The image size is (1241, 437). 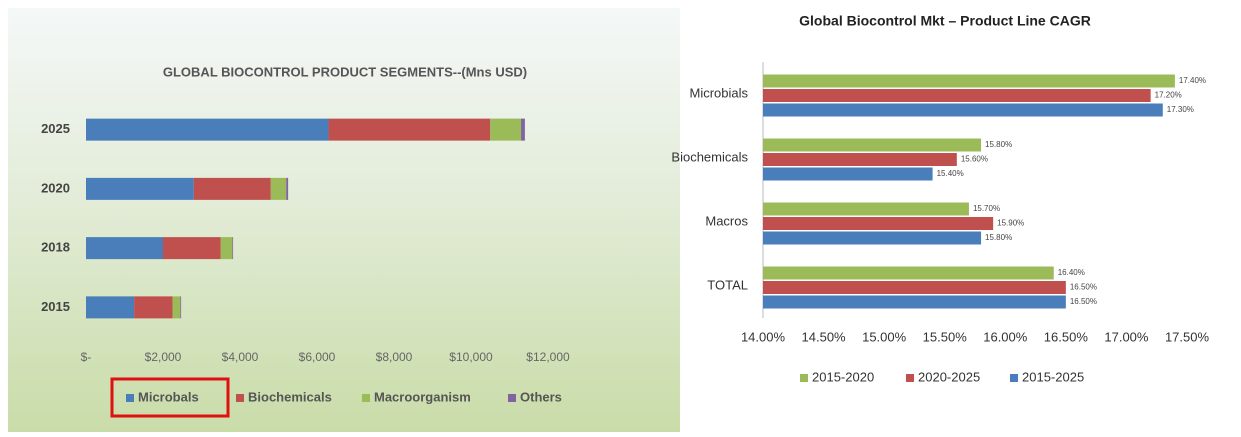 What do you see at coordinates (317, 357) in the screenshot?
I see `x-tick-label: $6,000` at bounding box center [317, 357].